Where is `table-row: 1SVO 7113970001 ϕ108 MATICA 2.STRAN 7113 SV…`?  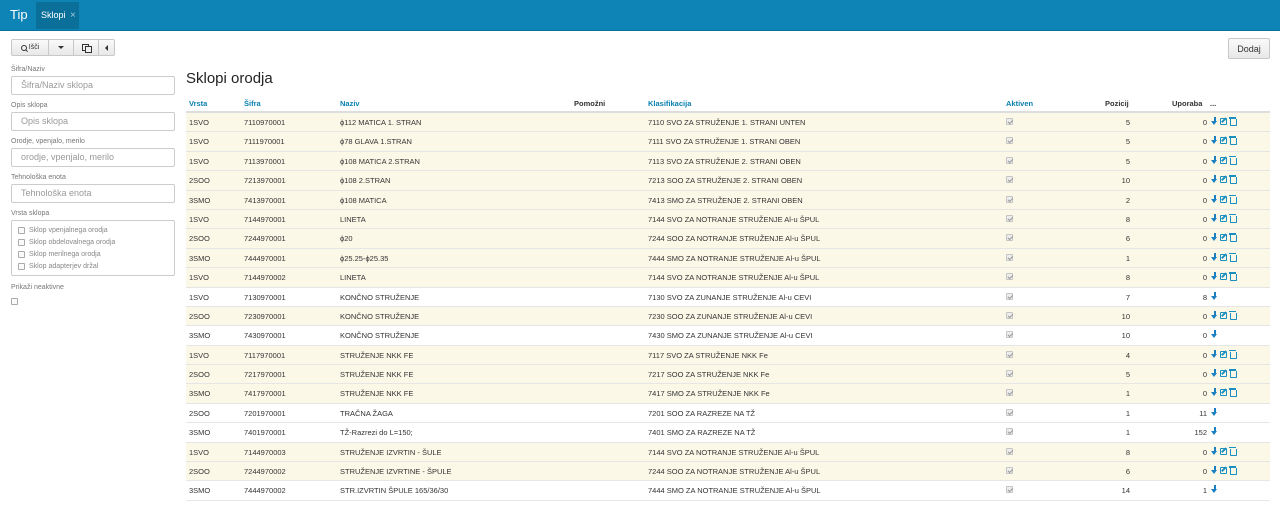 table-row: 1SVO 7113970001 ϕ108 MATICA 2.STRAN 7113 SV… is located at coordinates (728, 161).